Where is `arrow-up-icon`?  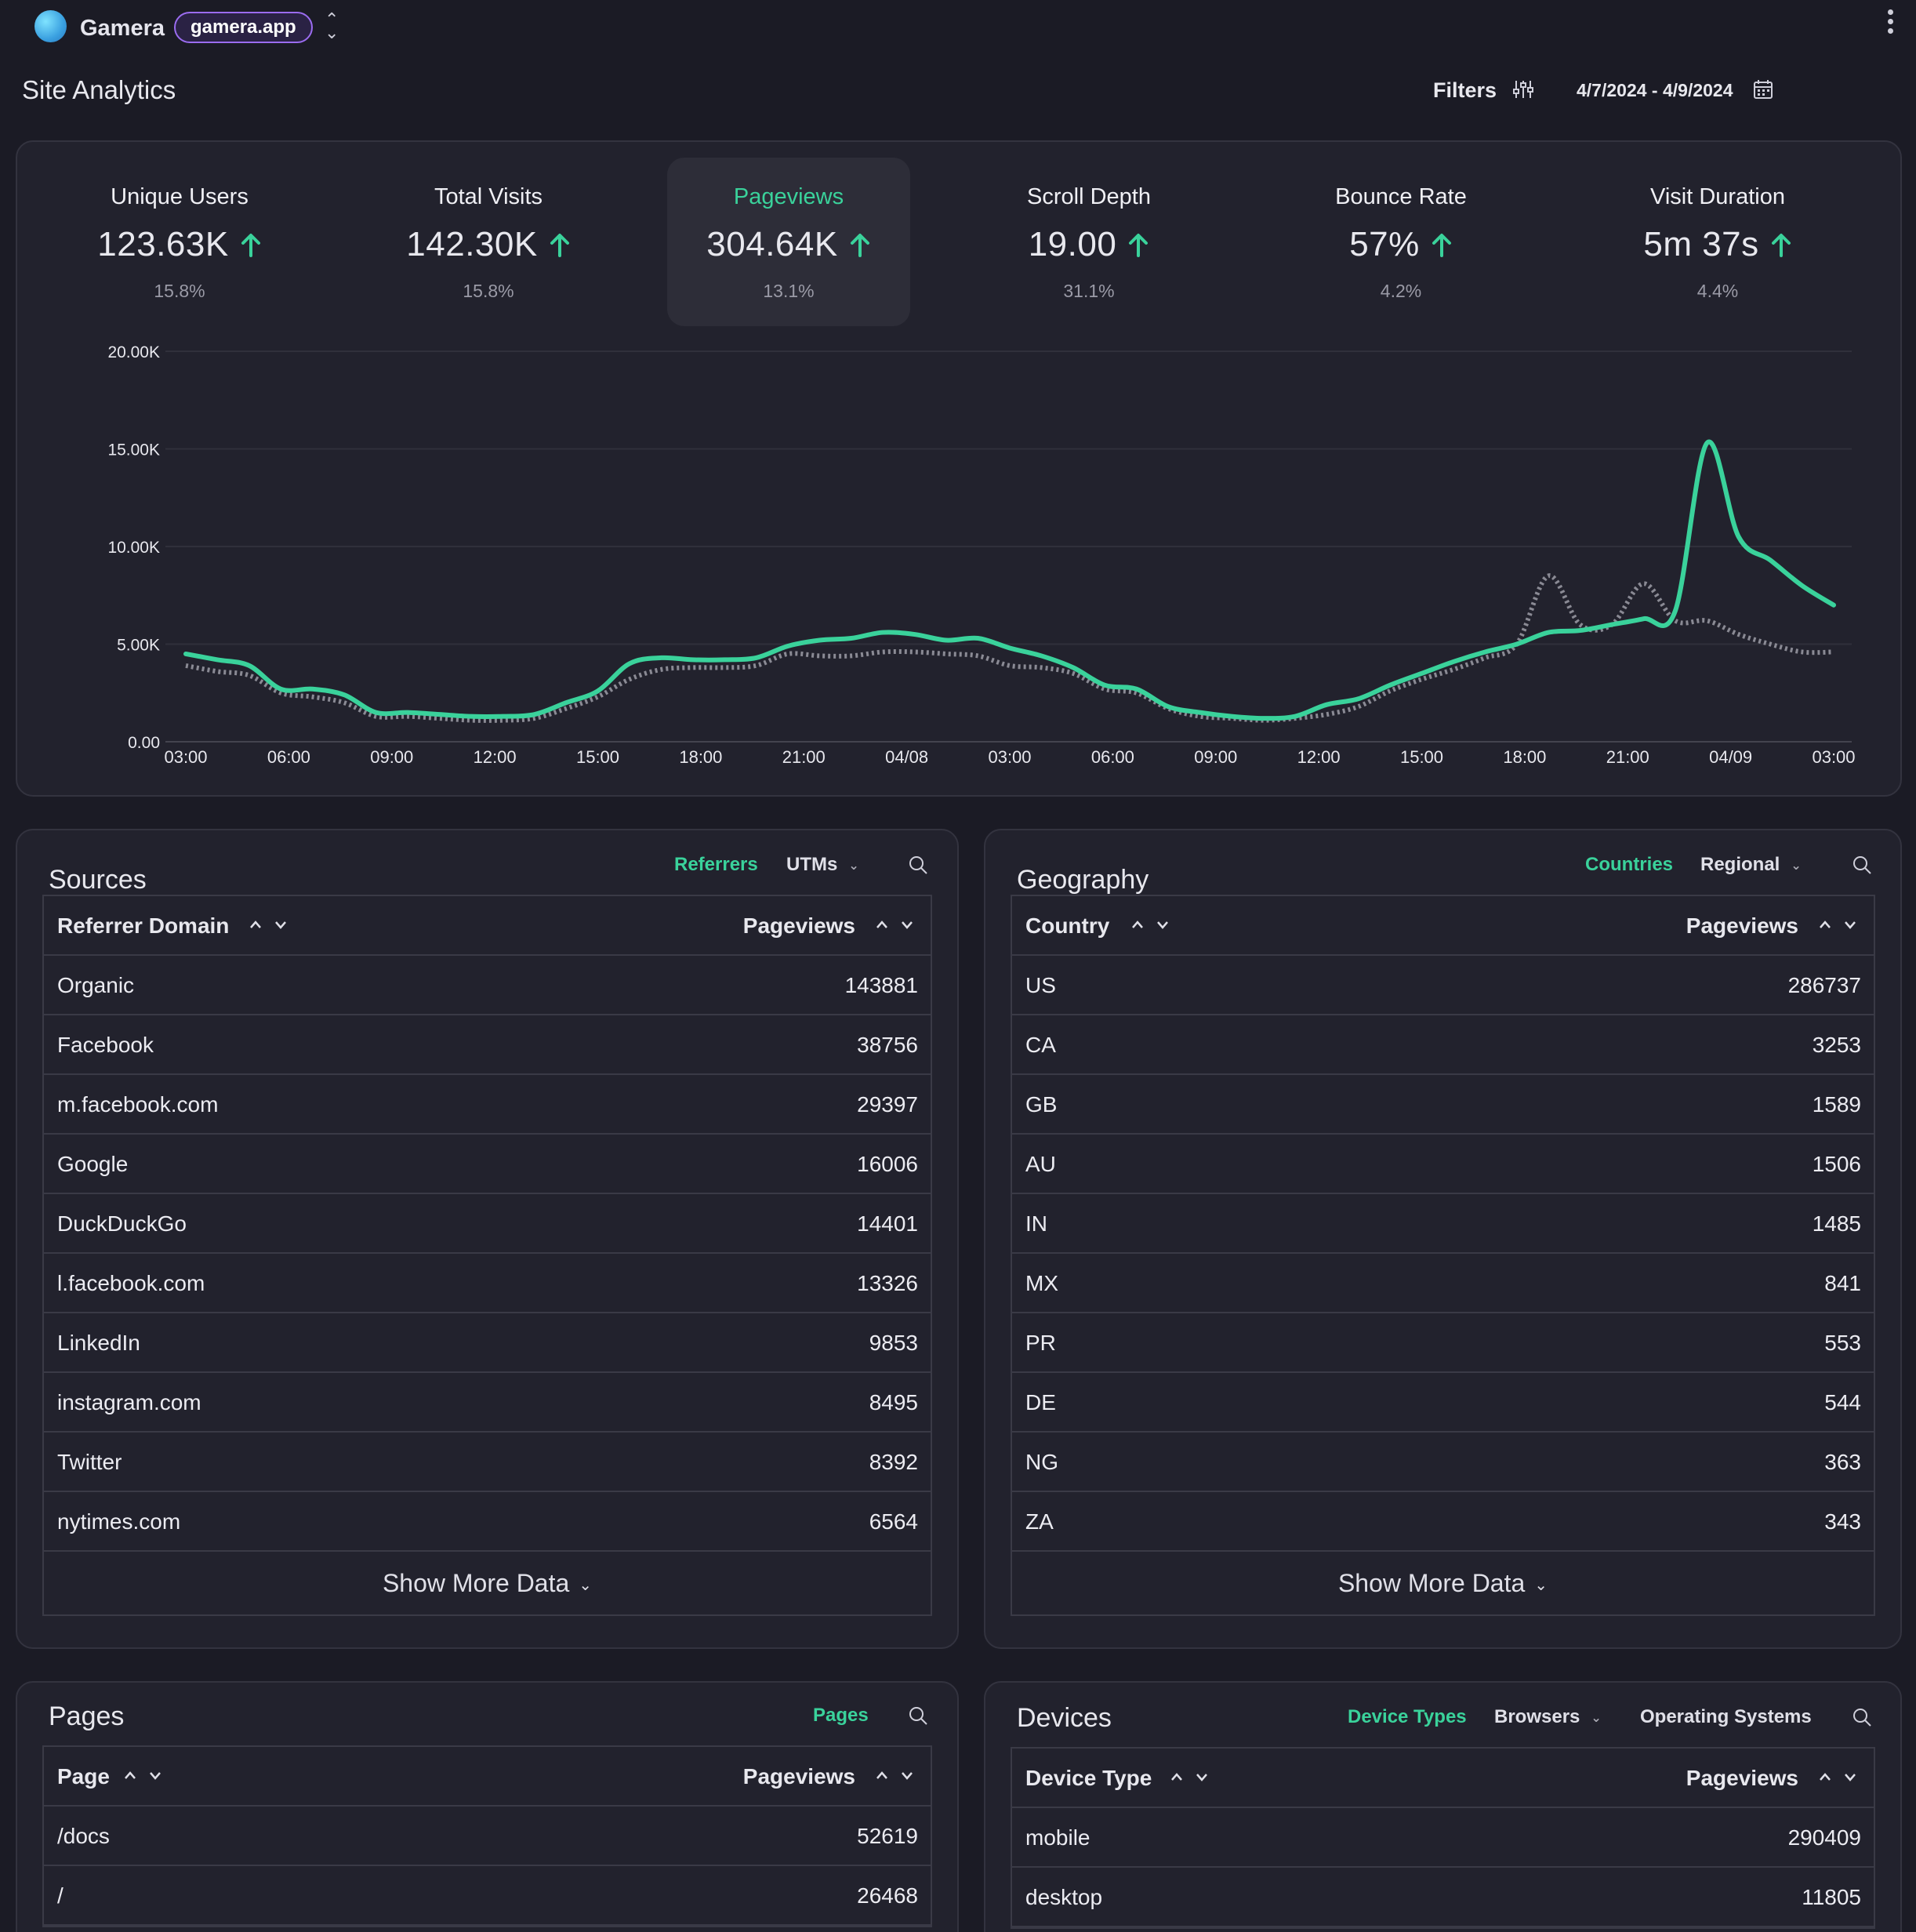
arrow-up-icon is located at coordinates (1139, 245).